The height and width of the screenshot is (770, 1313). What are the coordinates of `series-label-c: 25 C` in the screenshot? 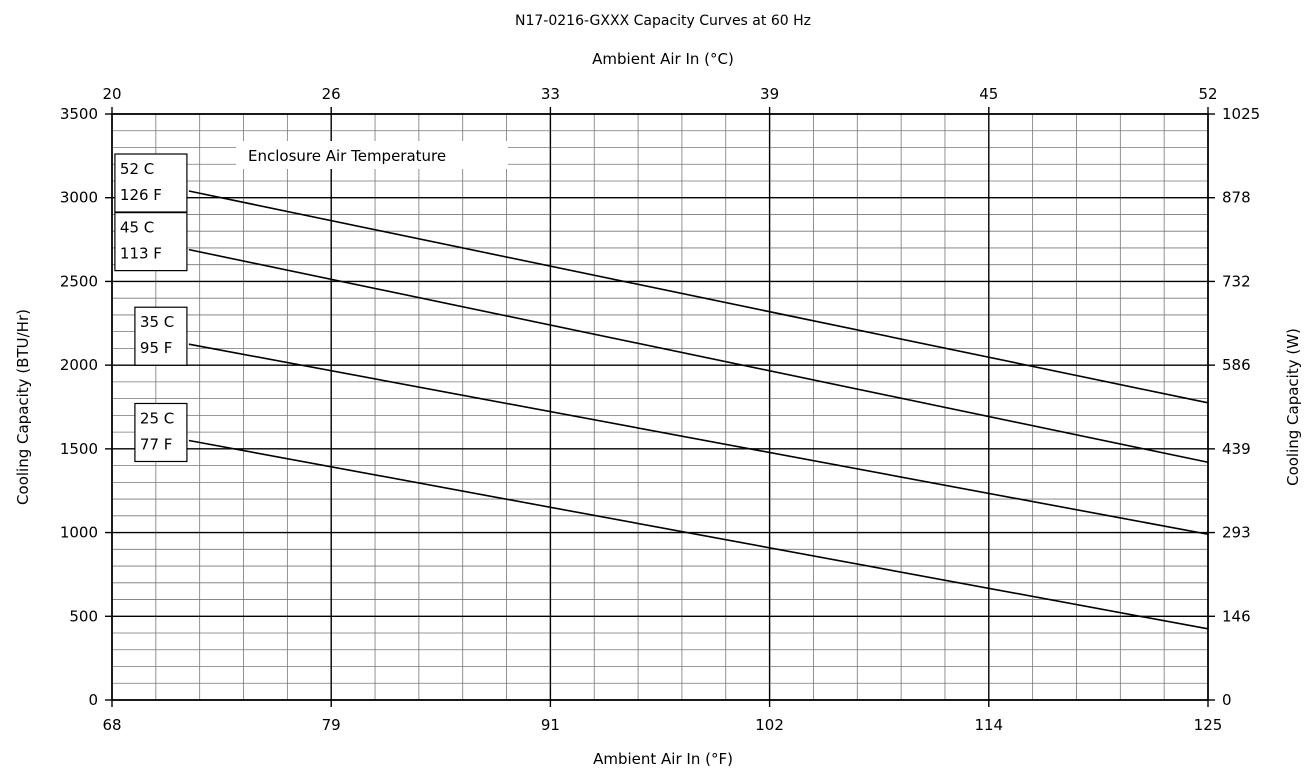 It's located at (157, 418).